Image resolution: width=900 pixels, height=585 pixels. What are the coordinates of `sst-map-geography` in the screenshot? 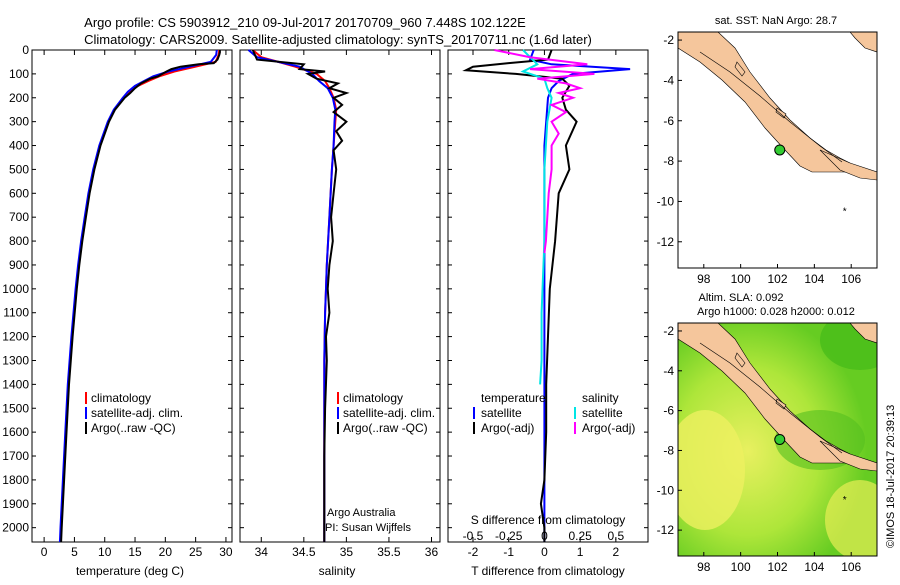 It's located at (777, 106).